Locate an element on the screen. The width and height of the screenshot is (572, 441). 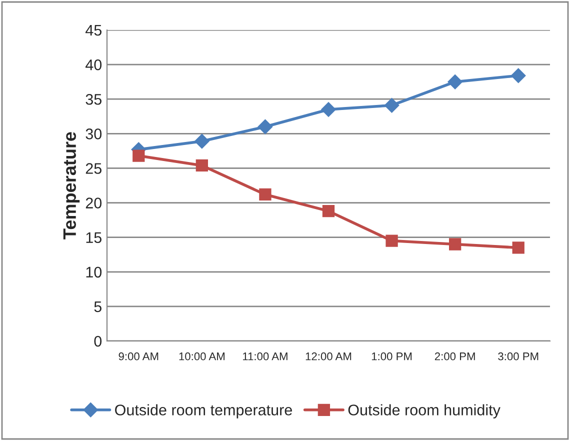
y-tick-label: 45 is located at coordinates (94, 30).